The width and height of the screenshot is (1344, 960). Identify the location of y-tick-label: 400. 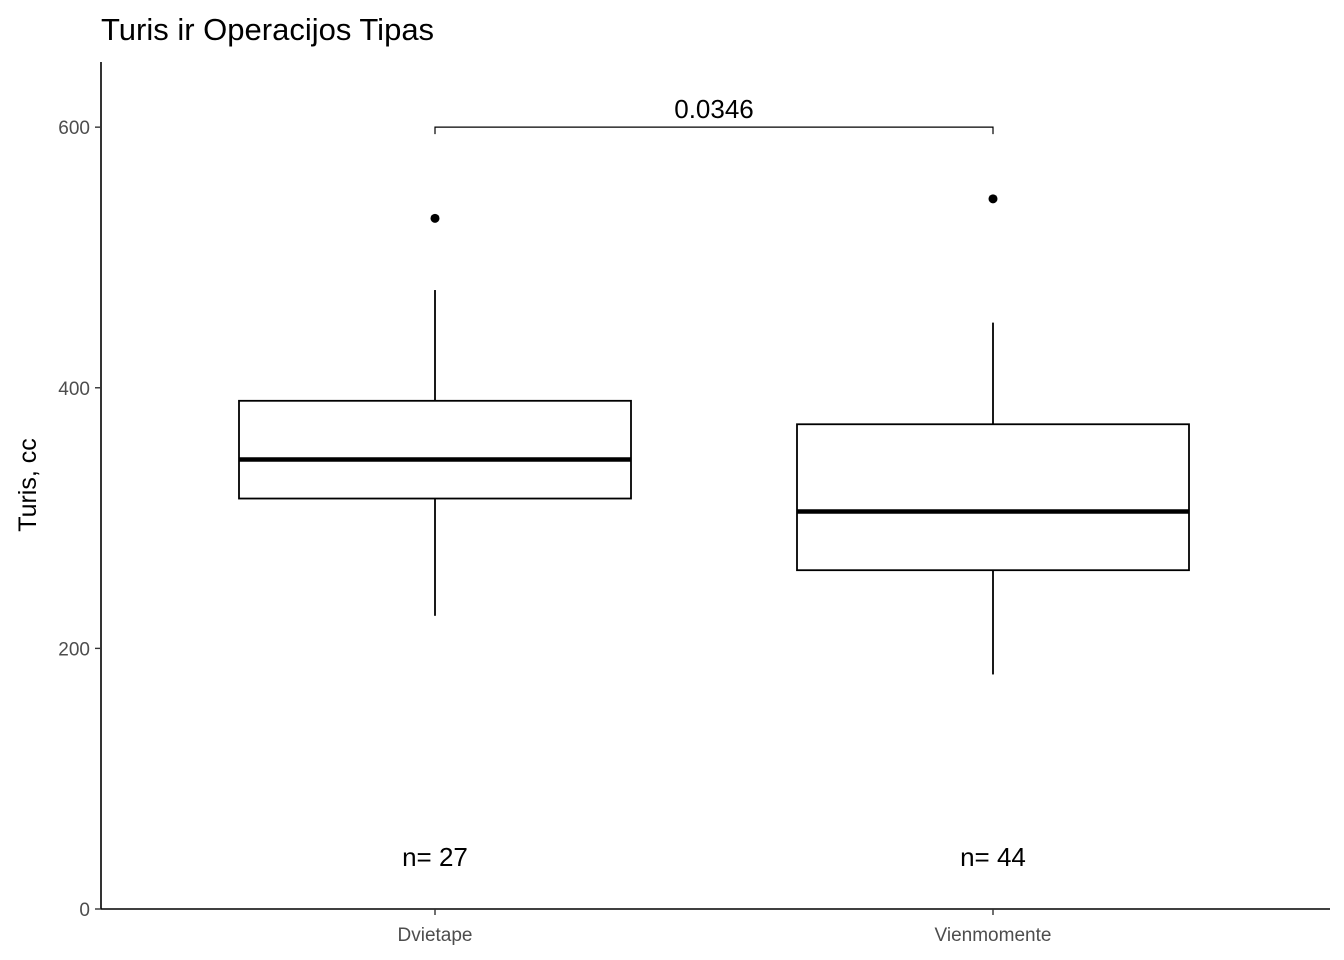
(74, 389).